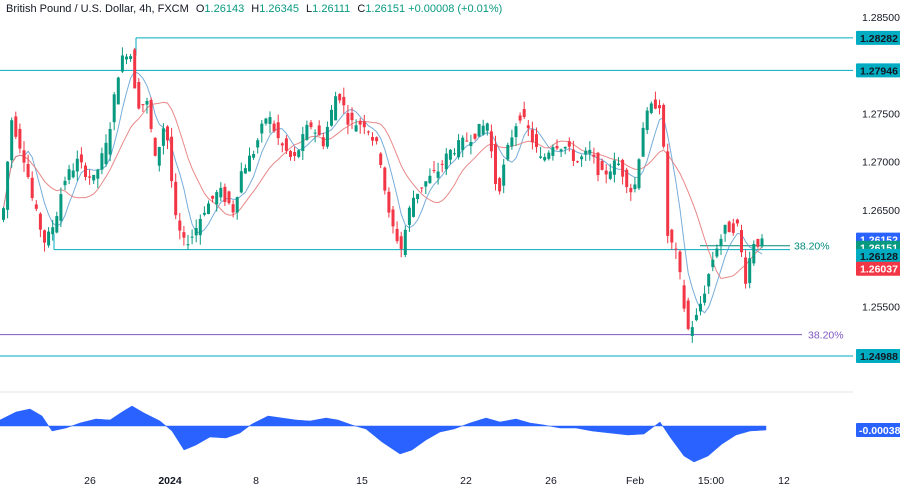  Describe the element at coordinates (437, 481) in the screenshot. I see `time-axis: 26 2024 8 15 22 26 Feb 15:00 12` at that location.